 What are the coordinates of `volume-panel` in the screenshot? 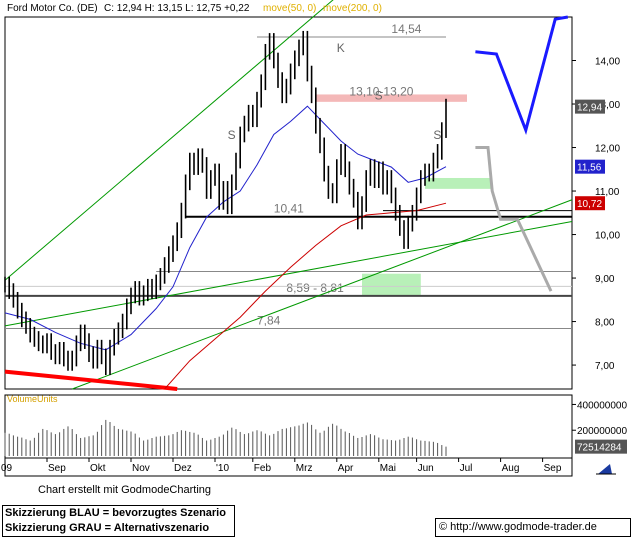 It's located at (288, 426).